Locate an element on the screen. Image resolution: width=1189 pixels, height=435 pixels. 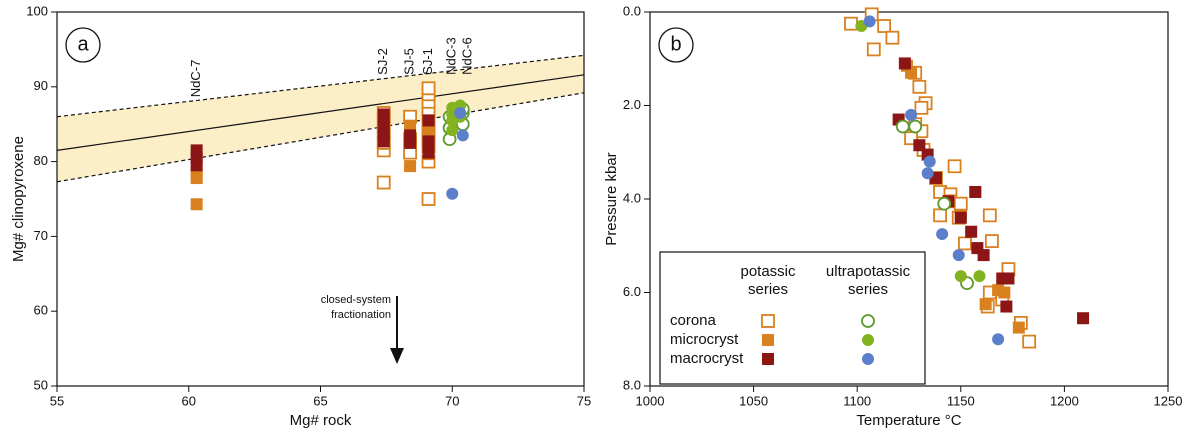
x-tick-label: 60 is located at coordinates (189, 400).